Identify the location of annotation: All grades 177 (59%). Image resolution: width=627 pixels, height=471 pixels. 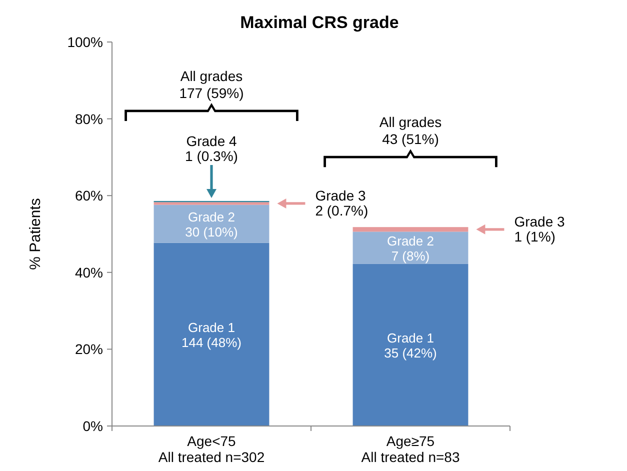
(211, 84).